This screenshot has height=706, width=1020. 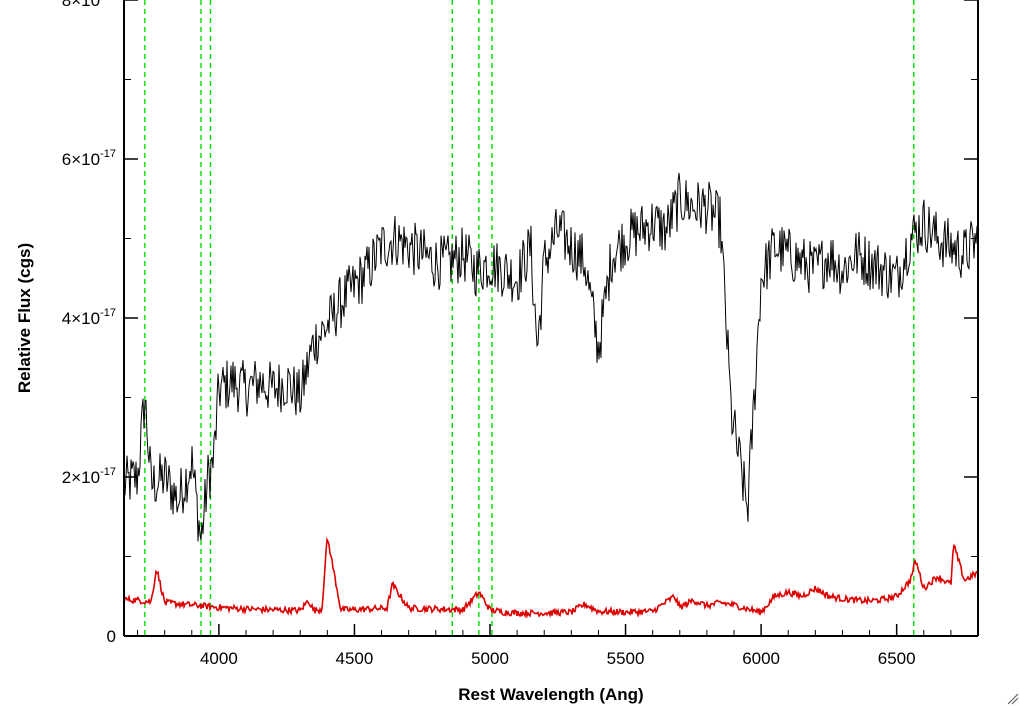 I want to click on series-line-model, so click(x=551, y=578).